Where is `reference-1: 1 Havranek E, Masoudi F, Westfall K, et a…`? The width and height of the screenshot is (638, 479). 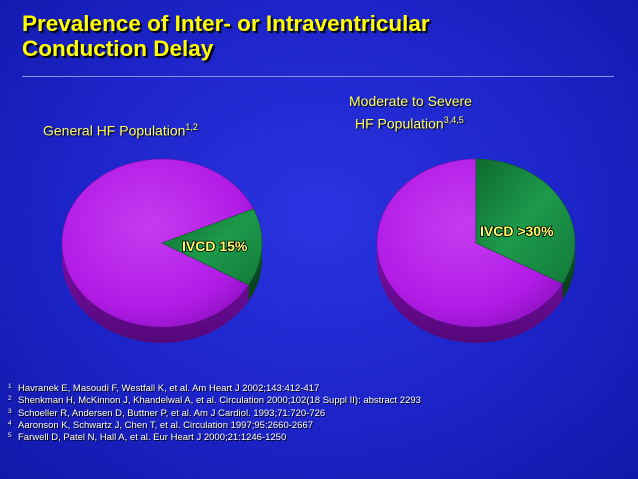
reference-1: 1 Havranek E, Masoudi F, Westfall K, et a… is located at coordinates (214, 389).